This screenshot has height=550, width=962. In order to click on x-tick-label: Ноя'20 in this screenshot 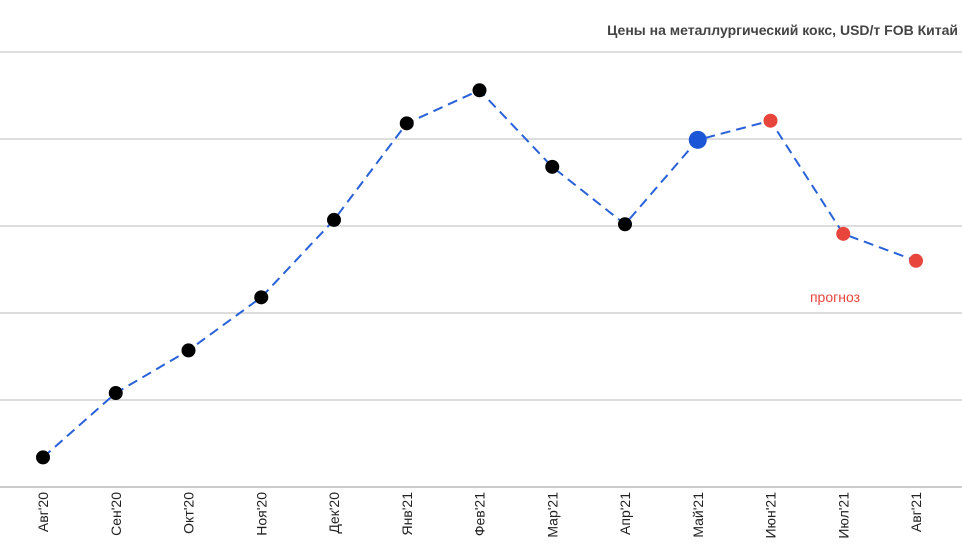, I will do `click(261, 514)`.